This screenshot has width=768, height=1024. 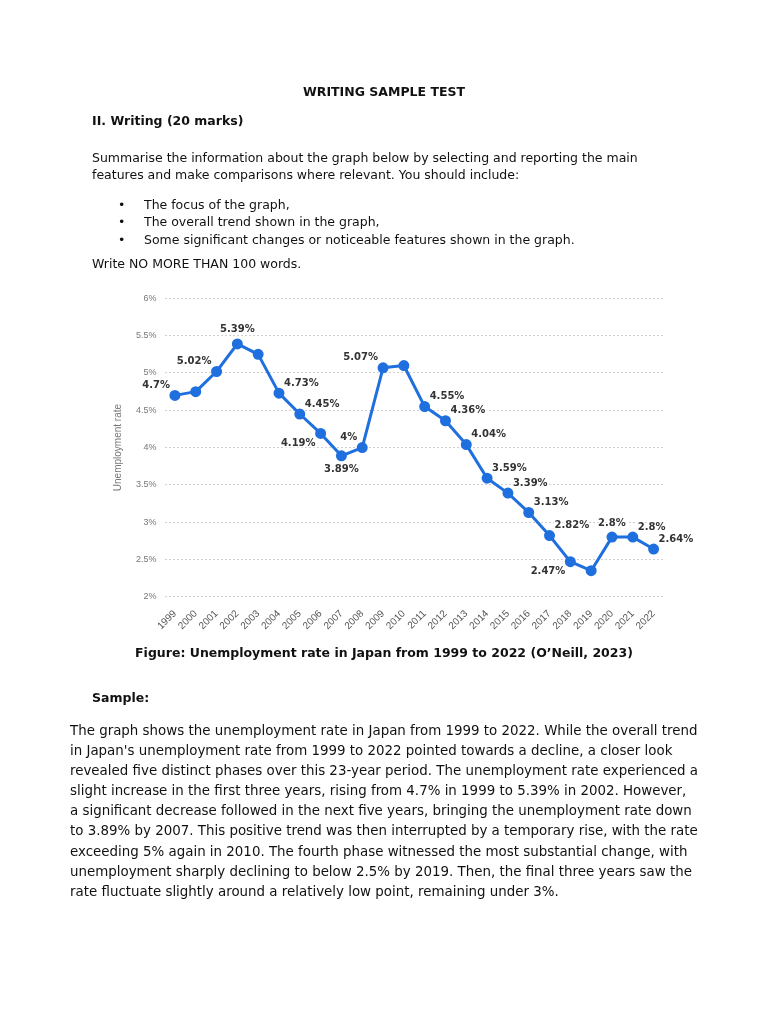 I want to click on data-label: 2.47%, so click(x=548, y=571).